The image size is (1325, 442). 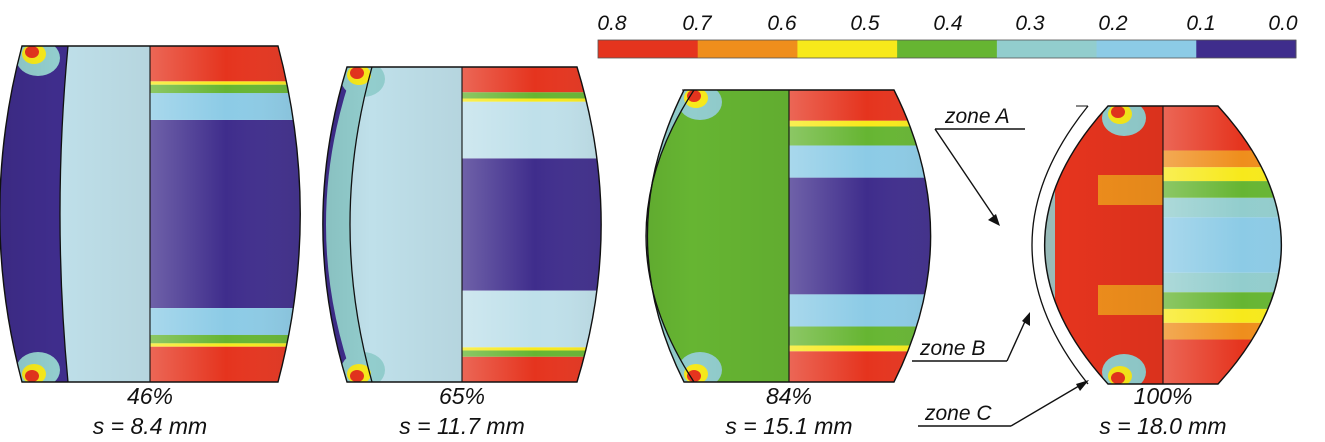 I want to click on colorbar-bar, so click(x=947, y=49).